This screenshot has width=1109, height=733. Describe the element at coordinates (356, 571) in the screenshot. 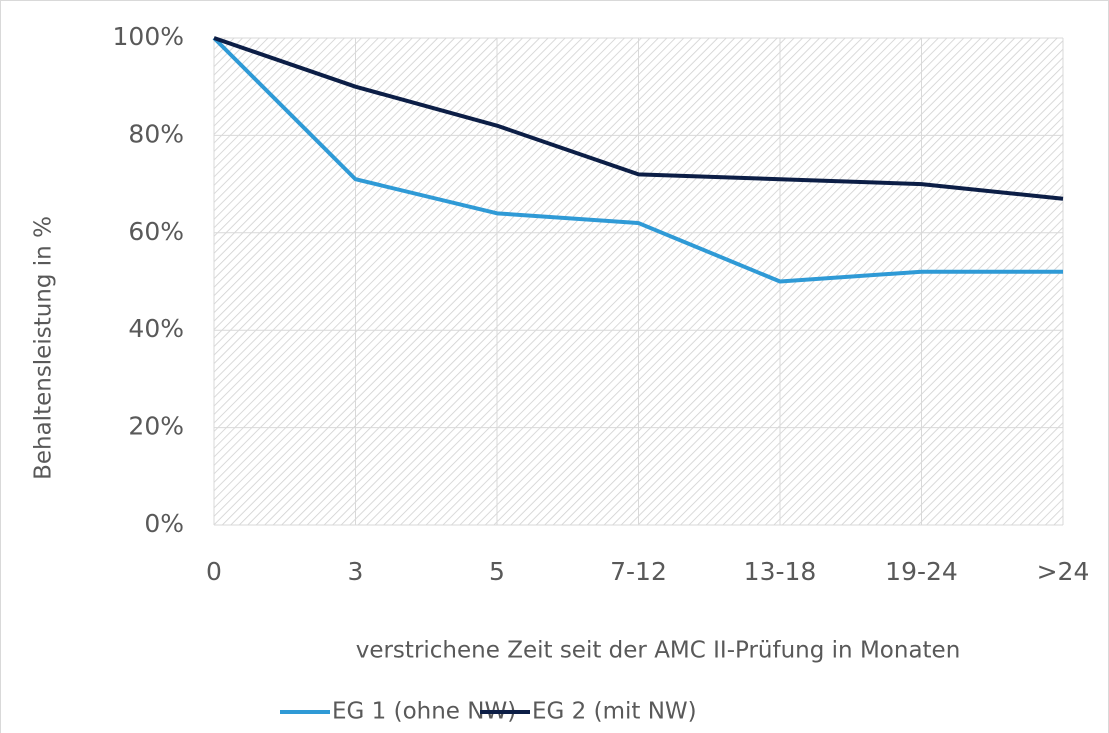

I see `x-tick-label: 3` at that location.